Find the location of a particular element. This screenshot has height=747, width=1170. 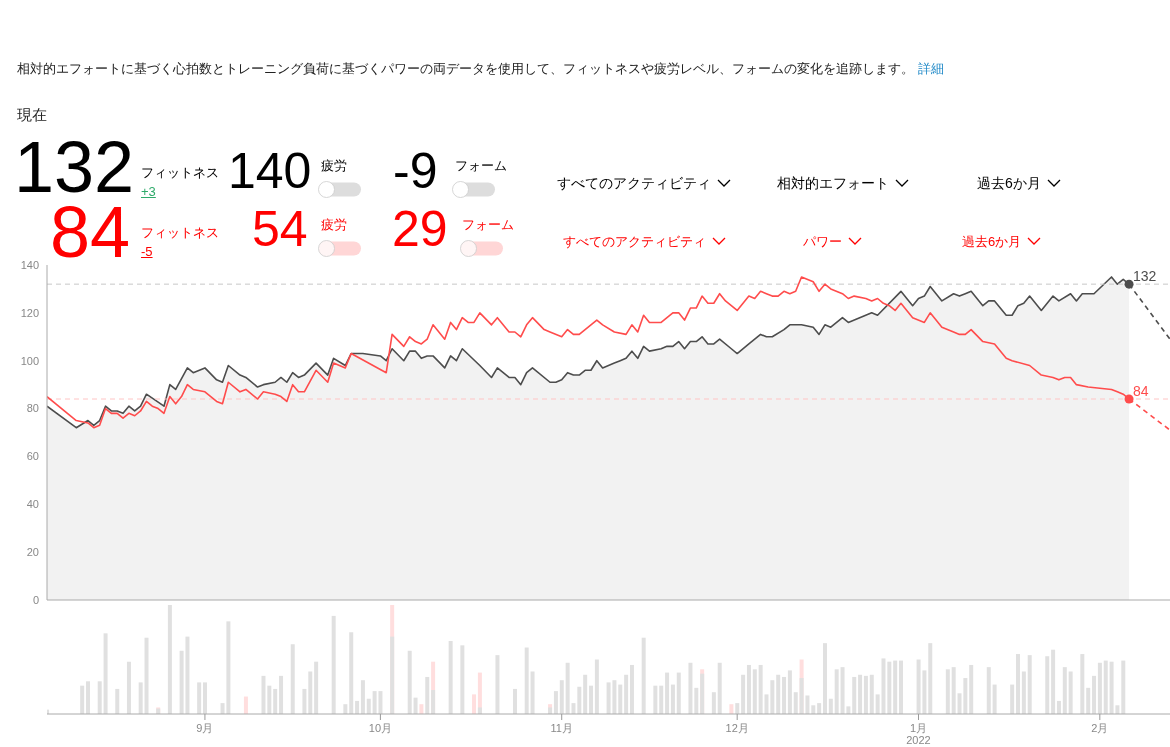

text: 現在 is located at coordinates (32, 115).